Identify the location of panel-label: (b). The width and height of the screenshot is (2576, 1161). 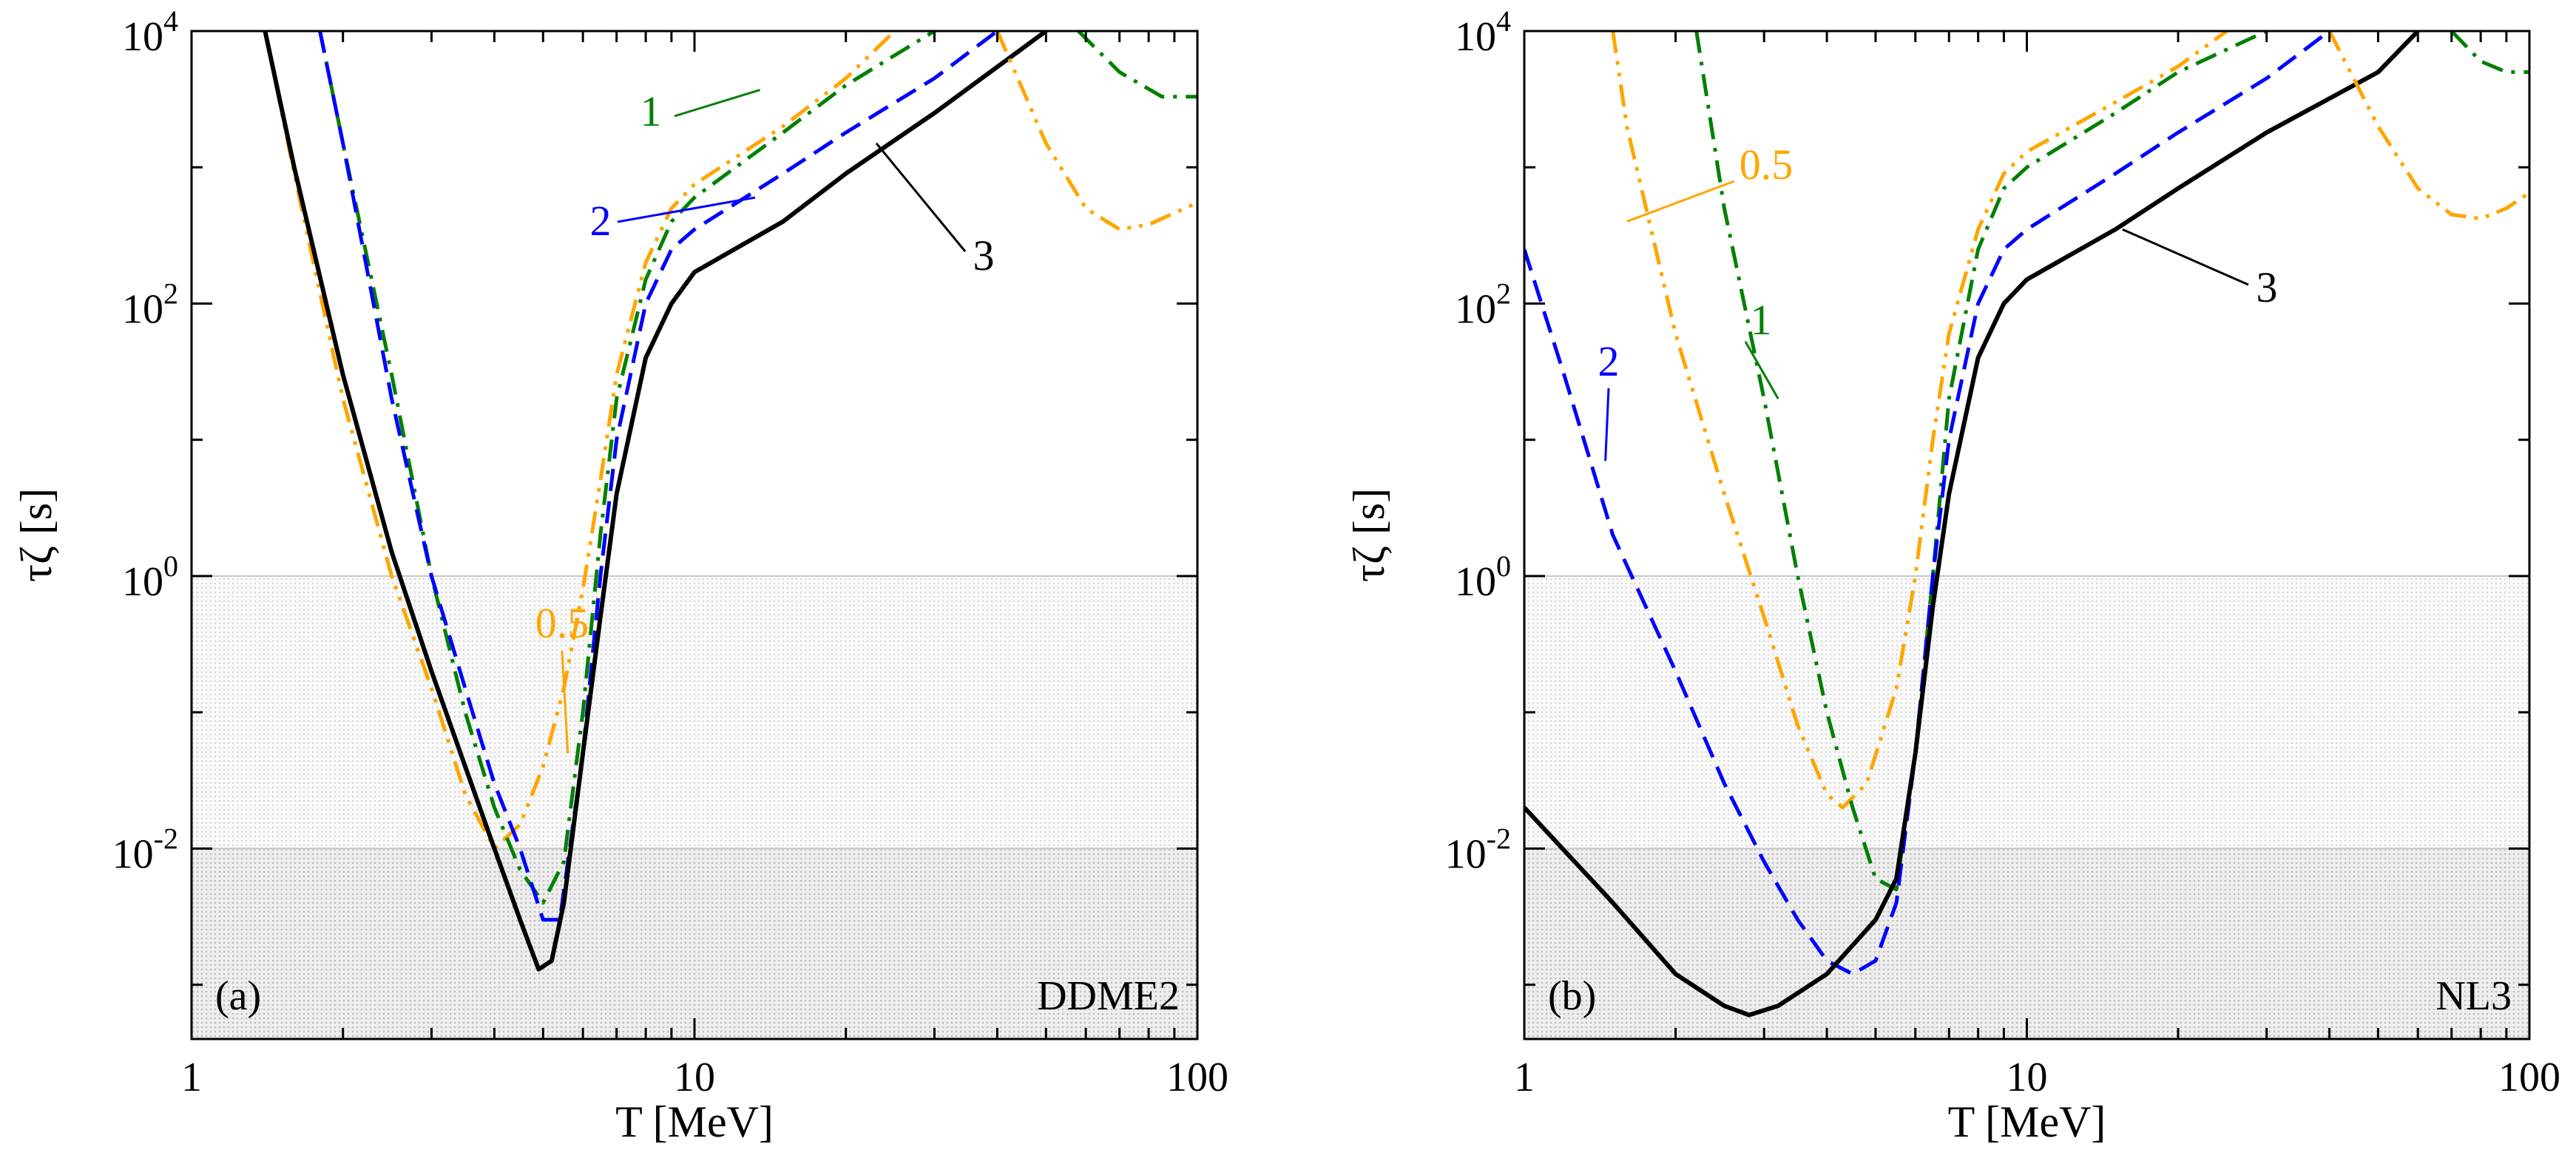
(1572, 996).